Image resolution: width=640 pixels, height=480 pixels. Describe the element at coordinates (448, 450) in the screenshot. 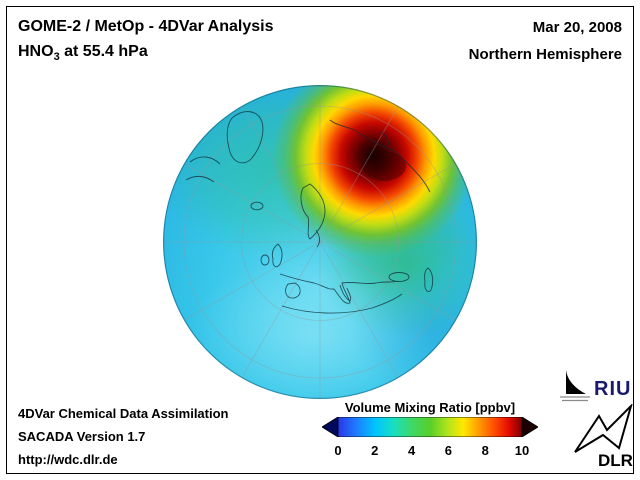

I see `colorbar-tick: 6` at that location.